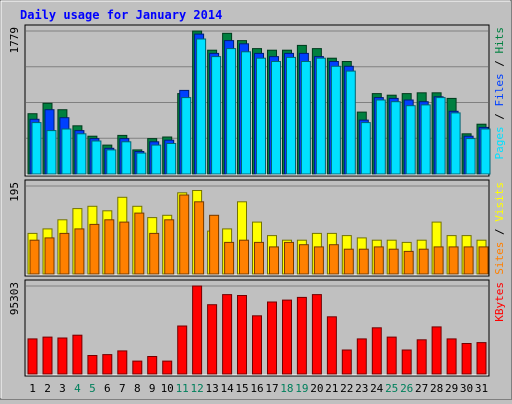 The height and width of the screenshot is (404, 512). I want to click on x-tick-label-day-11: 11, so click(182, 388).